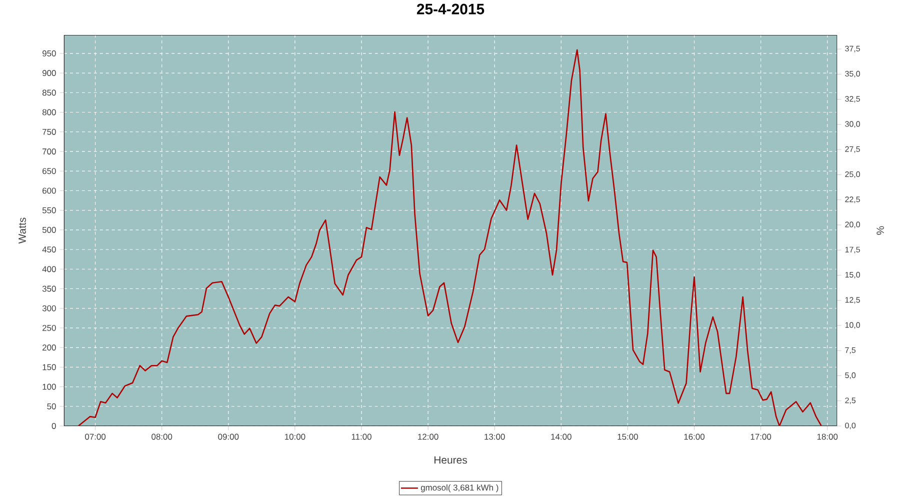 The width and height of the screenshot is (900, 500). What do you see at coordinates (49, 93) in the screenshot?
I see `y-tick-label: 850` at bounding box center [49, 93].